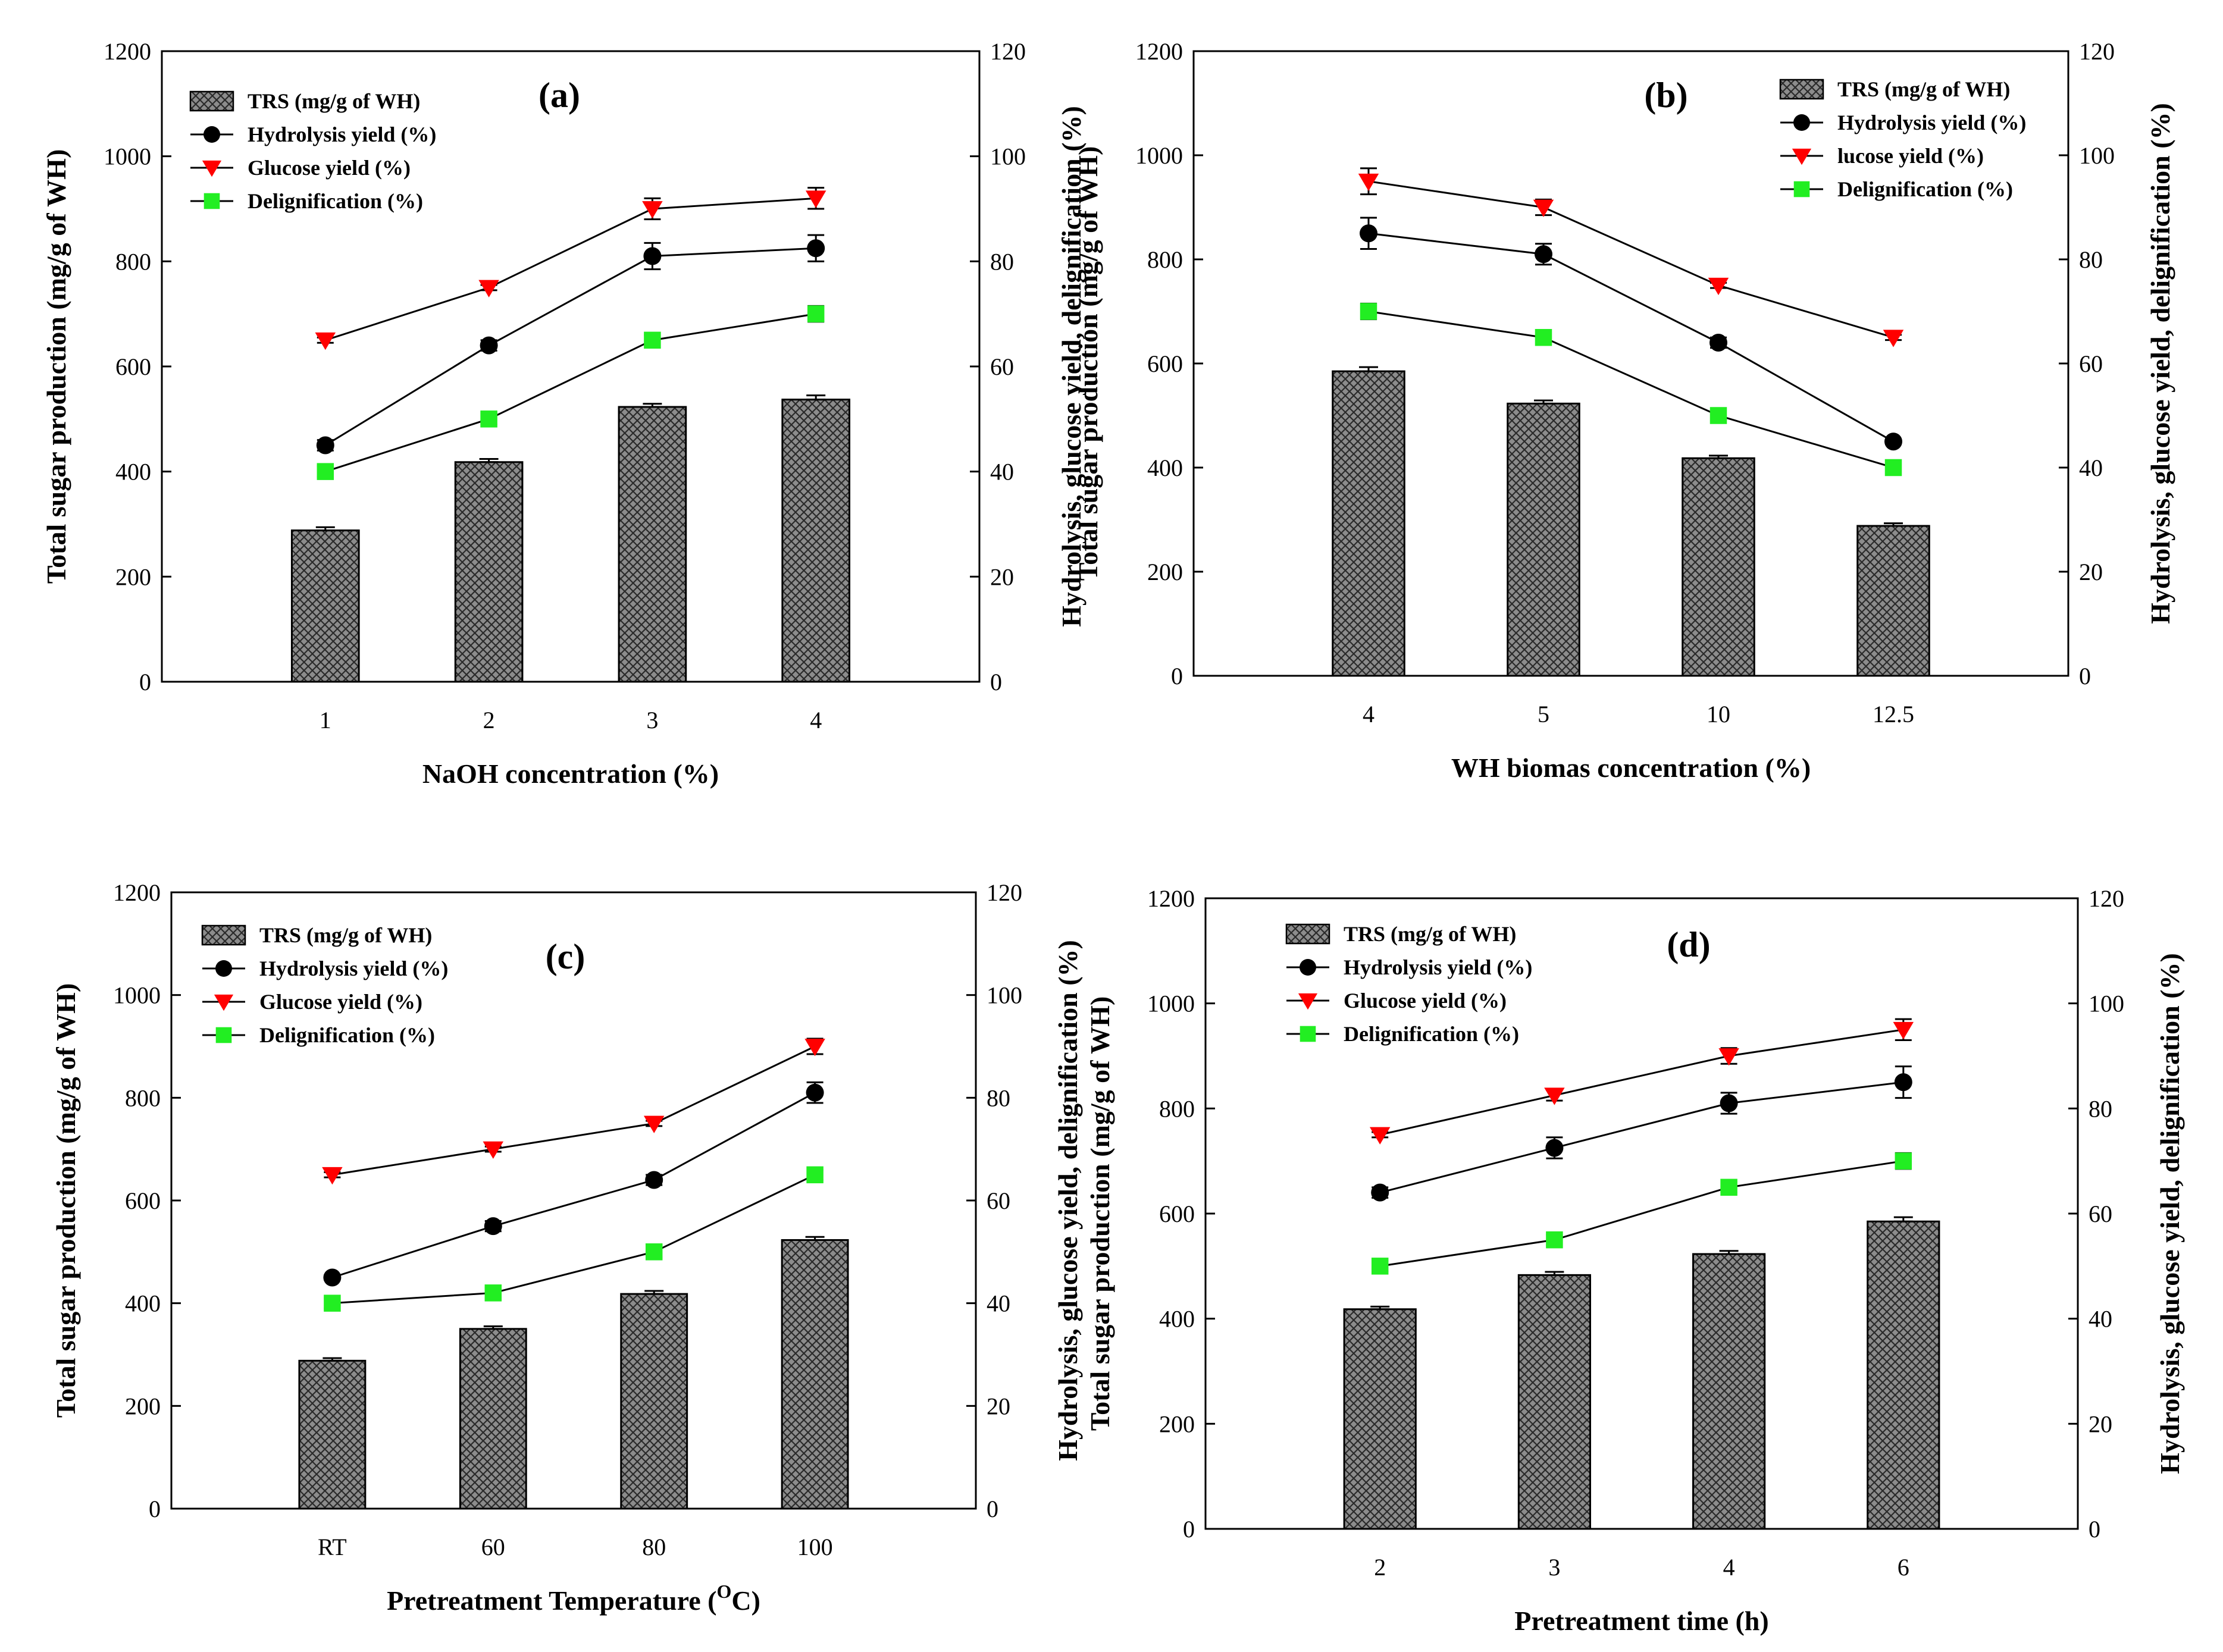  I want to click on legend-marker-delignification, so click(211, 201).